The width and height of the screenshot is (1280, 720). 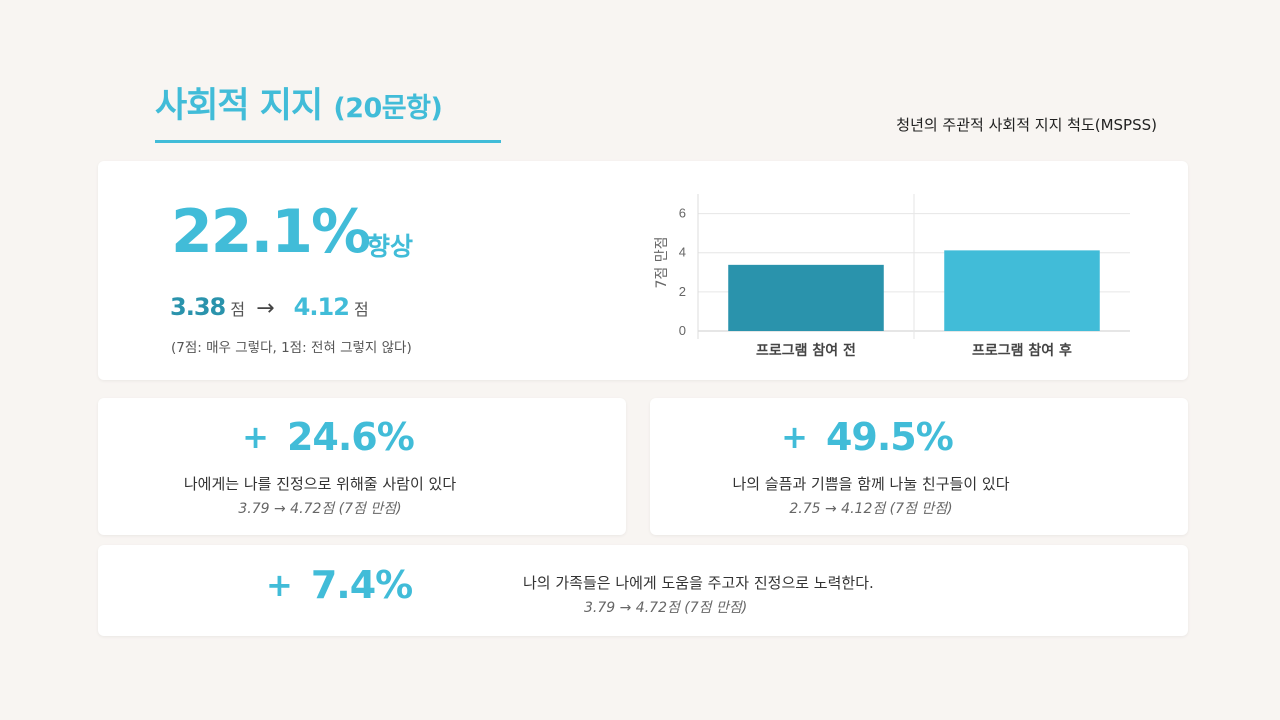 I want to click on stat-description: 나의 슬픔과 기쁨을 함께 나눌 친구들이 있다, so click(x=871, y=484).